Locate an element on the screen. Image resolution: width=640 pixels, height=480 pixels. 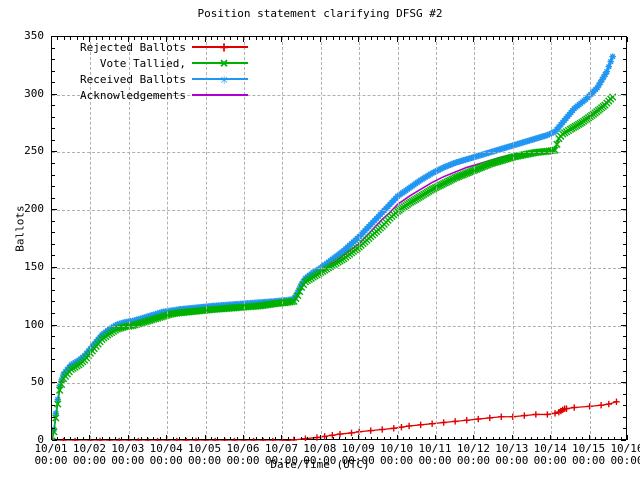
x-tick-label: 10/08 00:00 is located at coordinates (320, 455).